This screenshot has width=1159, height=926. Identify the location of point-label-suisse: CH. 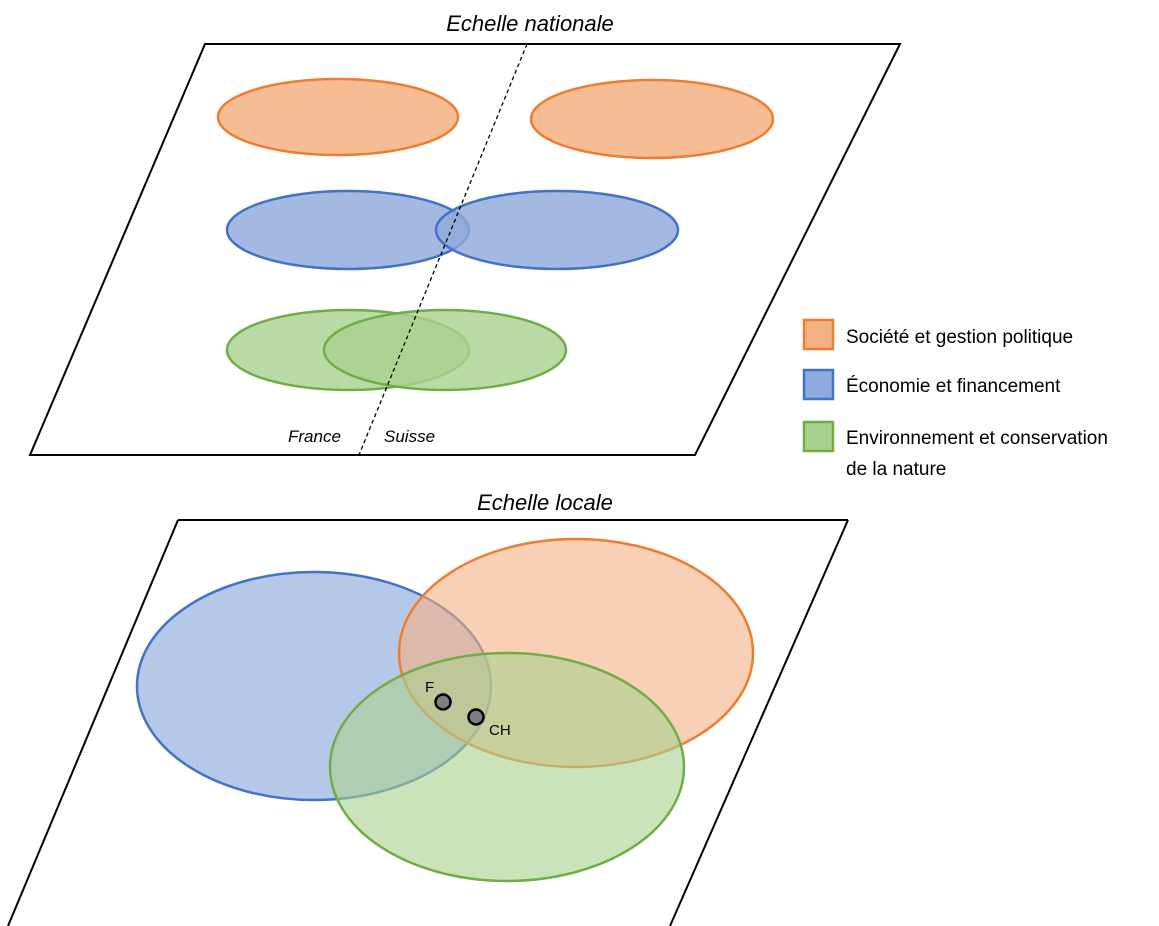
(500, 730).